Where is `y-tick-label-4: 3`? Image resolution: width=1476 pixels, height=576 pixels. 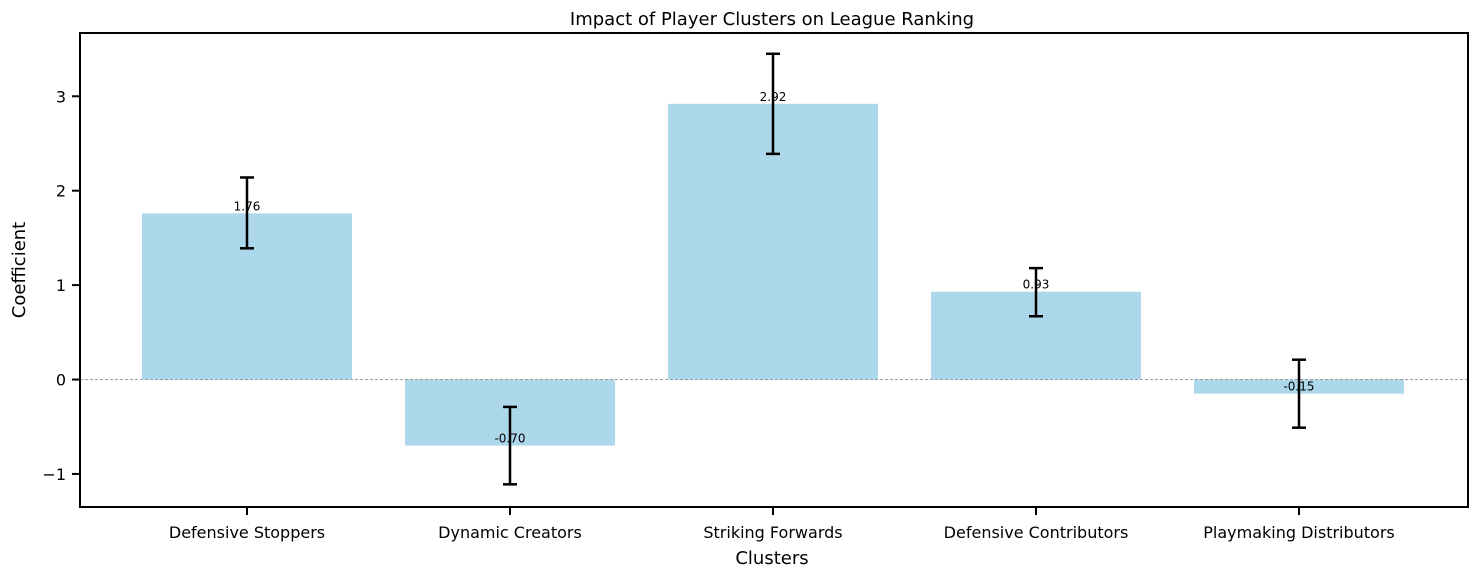 y-tick-label-4: 3 is located at coordinates (61, 96).